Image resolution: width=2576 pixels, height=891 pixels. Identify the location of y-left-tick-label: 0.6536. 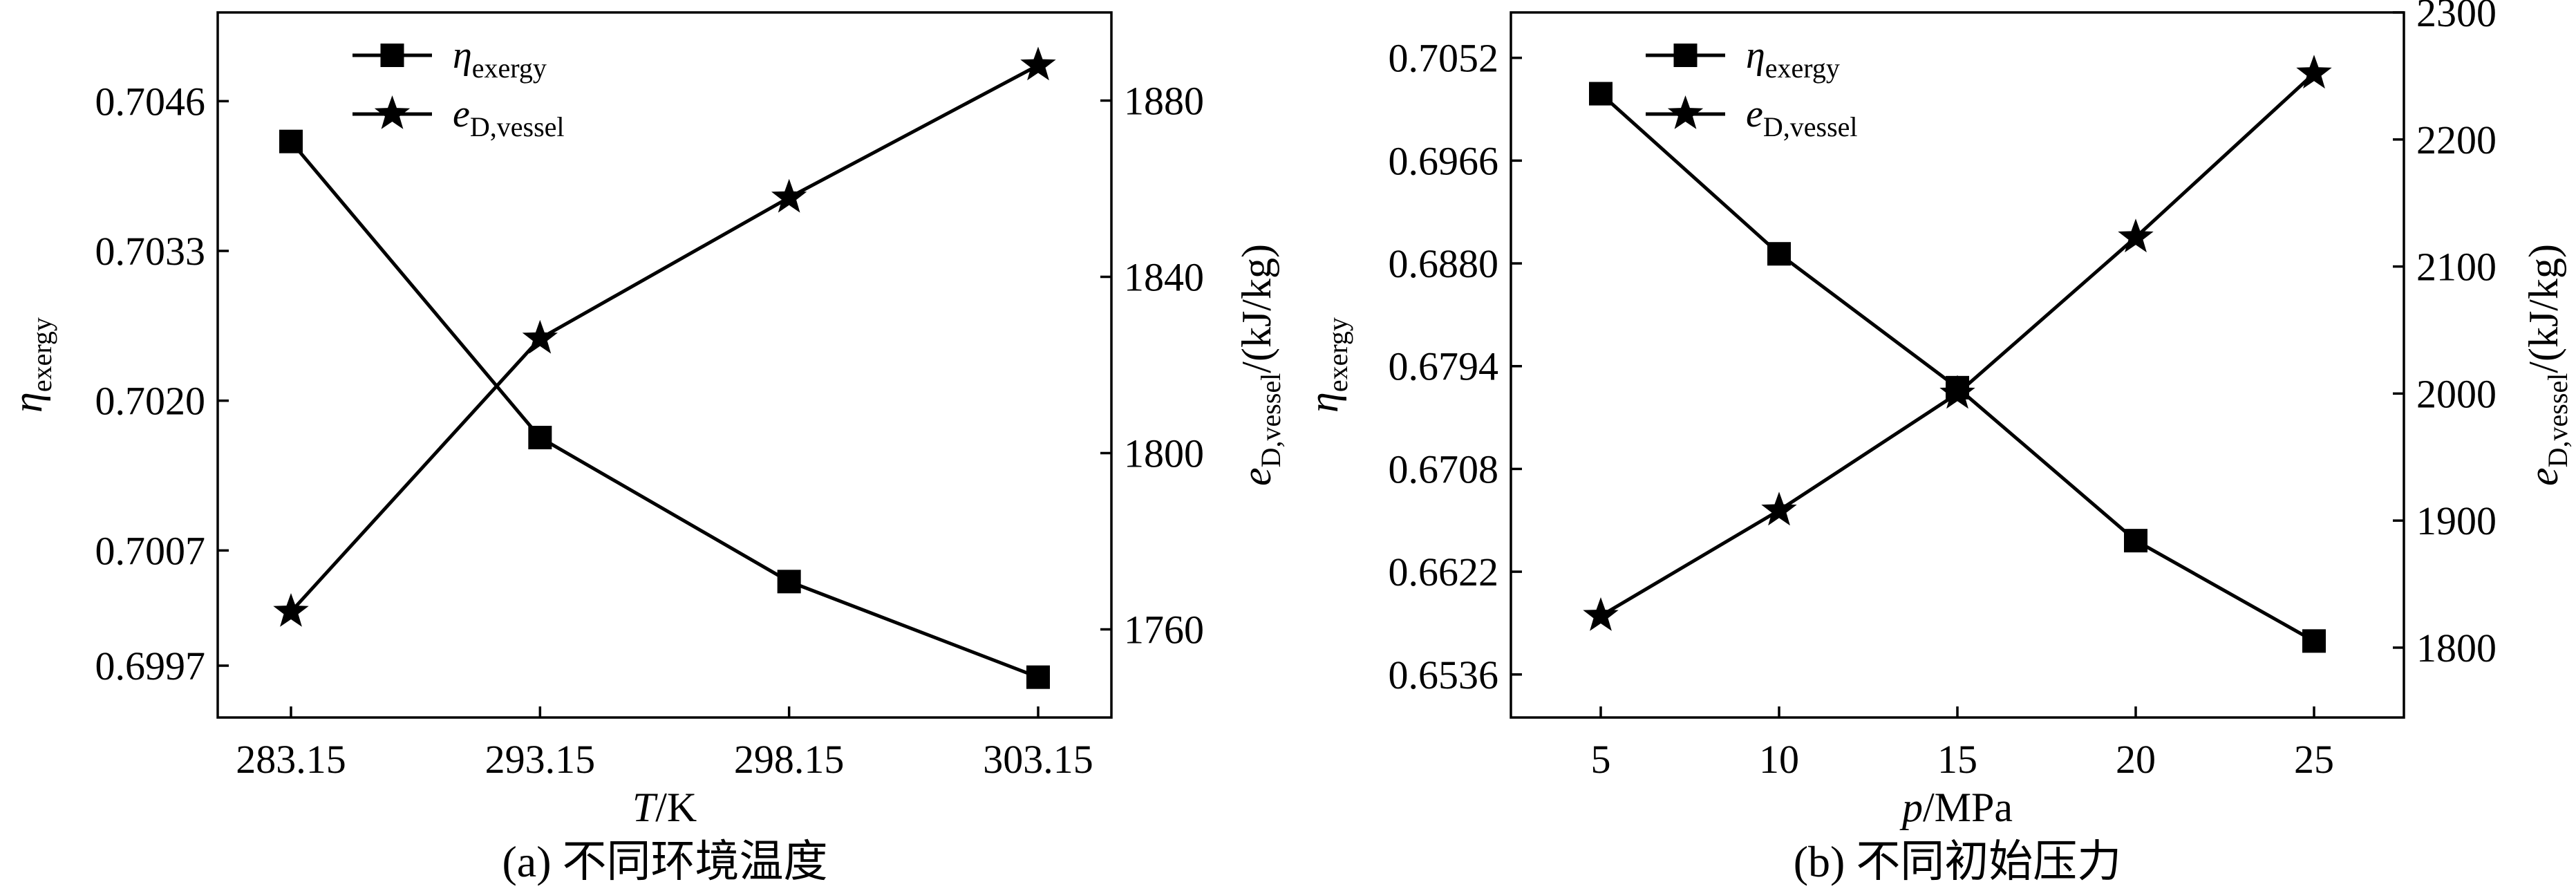
(1444, 675).